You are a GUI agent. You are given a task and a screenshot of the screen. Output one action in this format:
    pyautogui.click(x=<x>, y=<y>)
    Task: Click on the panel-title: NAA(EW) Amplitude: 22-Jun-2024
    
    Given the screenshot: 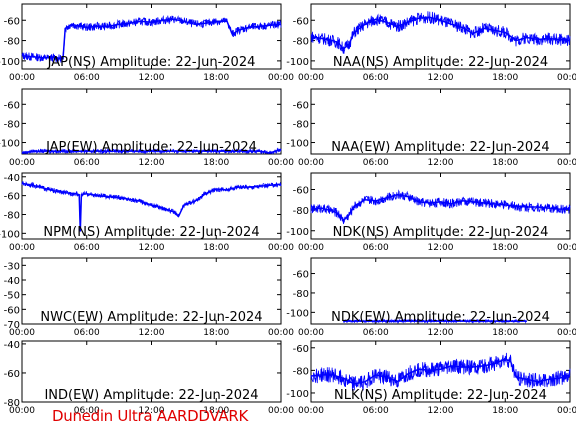 What is the action you would take?
    pyautogui.click(x=440, y=147)
    